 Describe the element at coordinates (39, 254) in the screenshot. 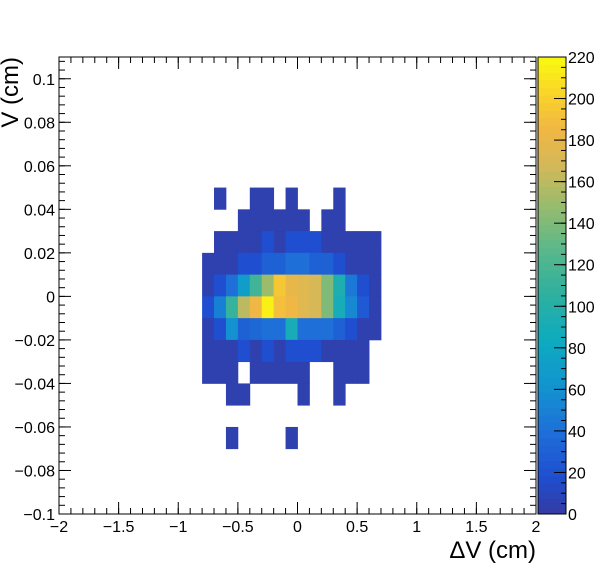

I see `y-tick-label: 0.02` at that location.